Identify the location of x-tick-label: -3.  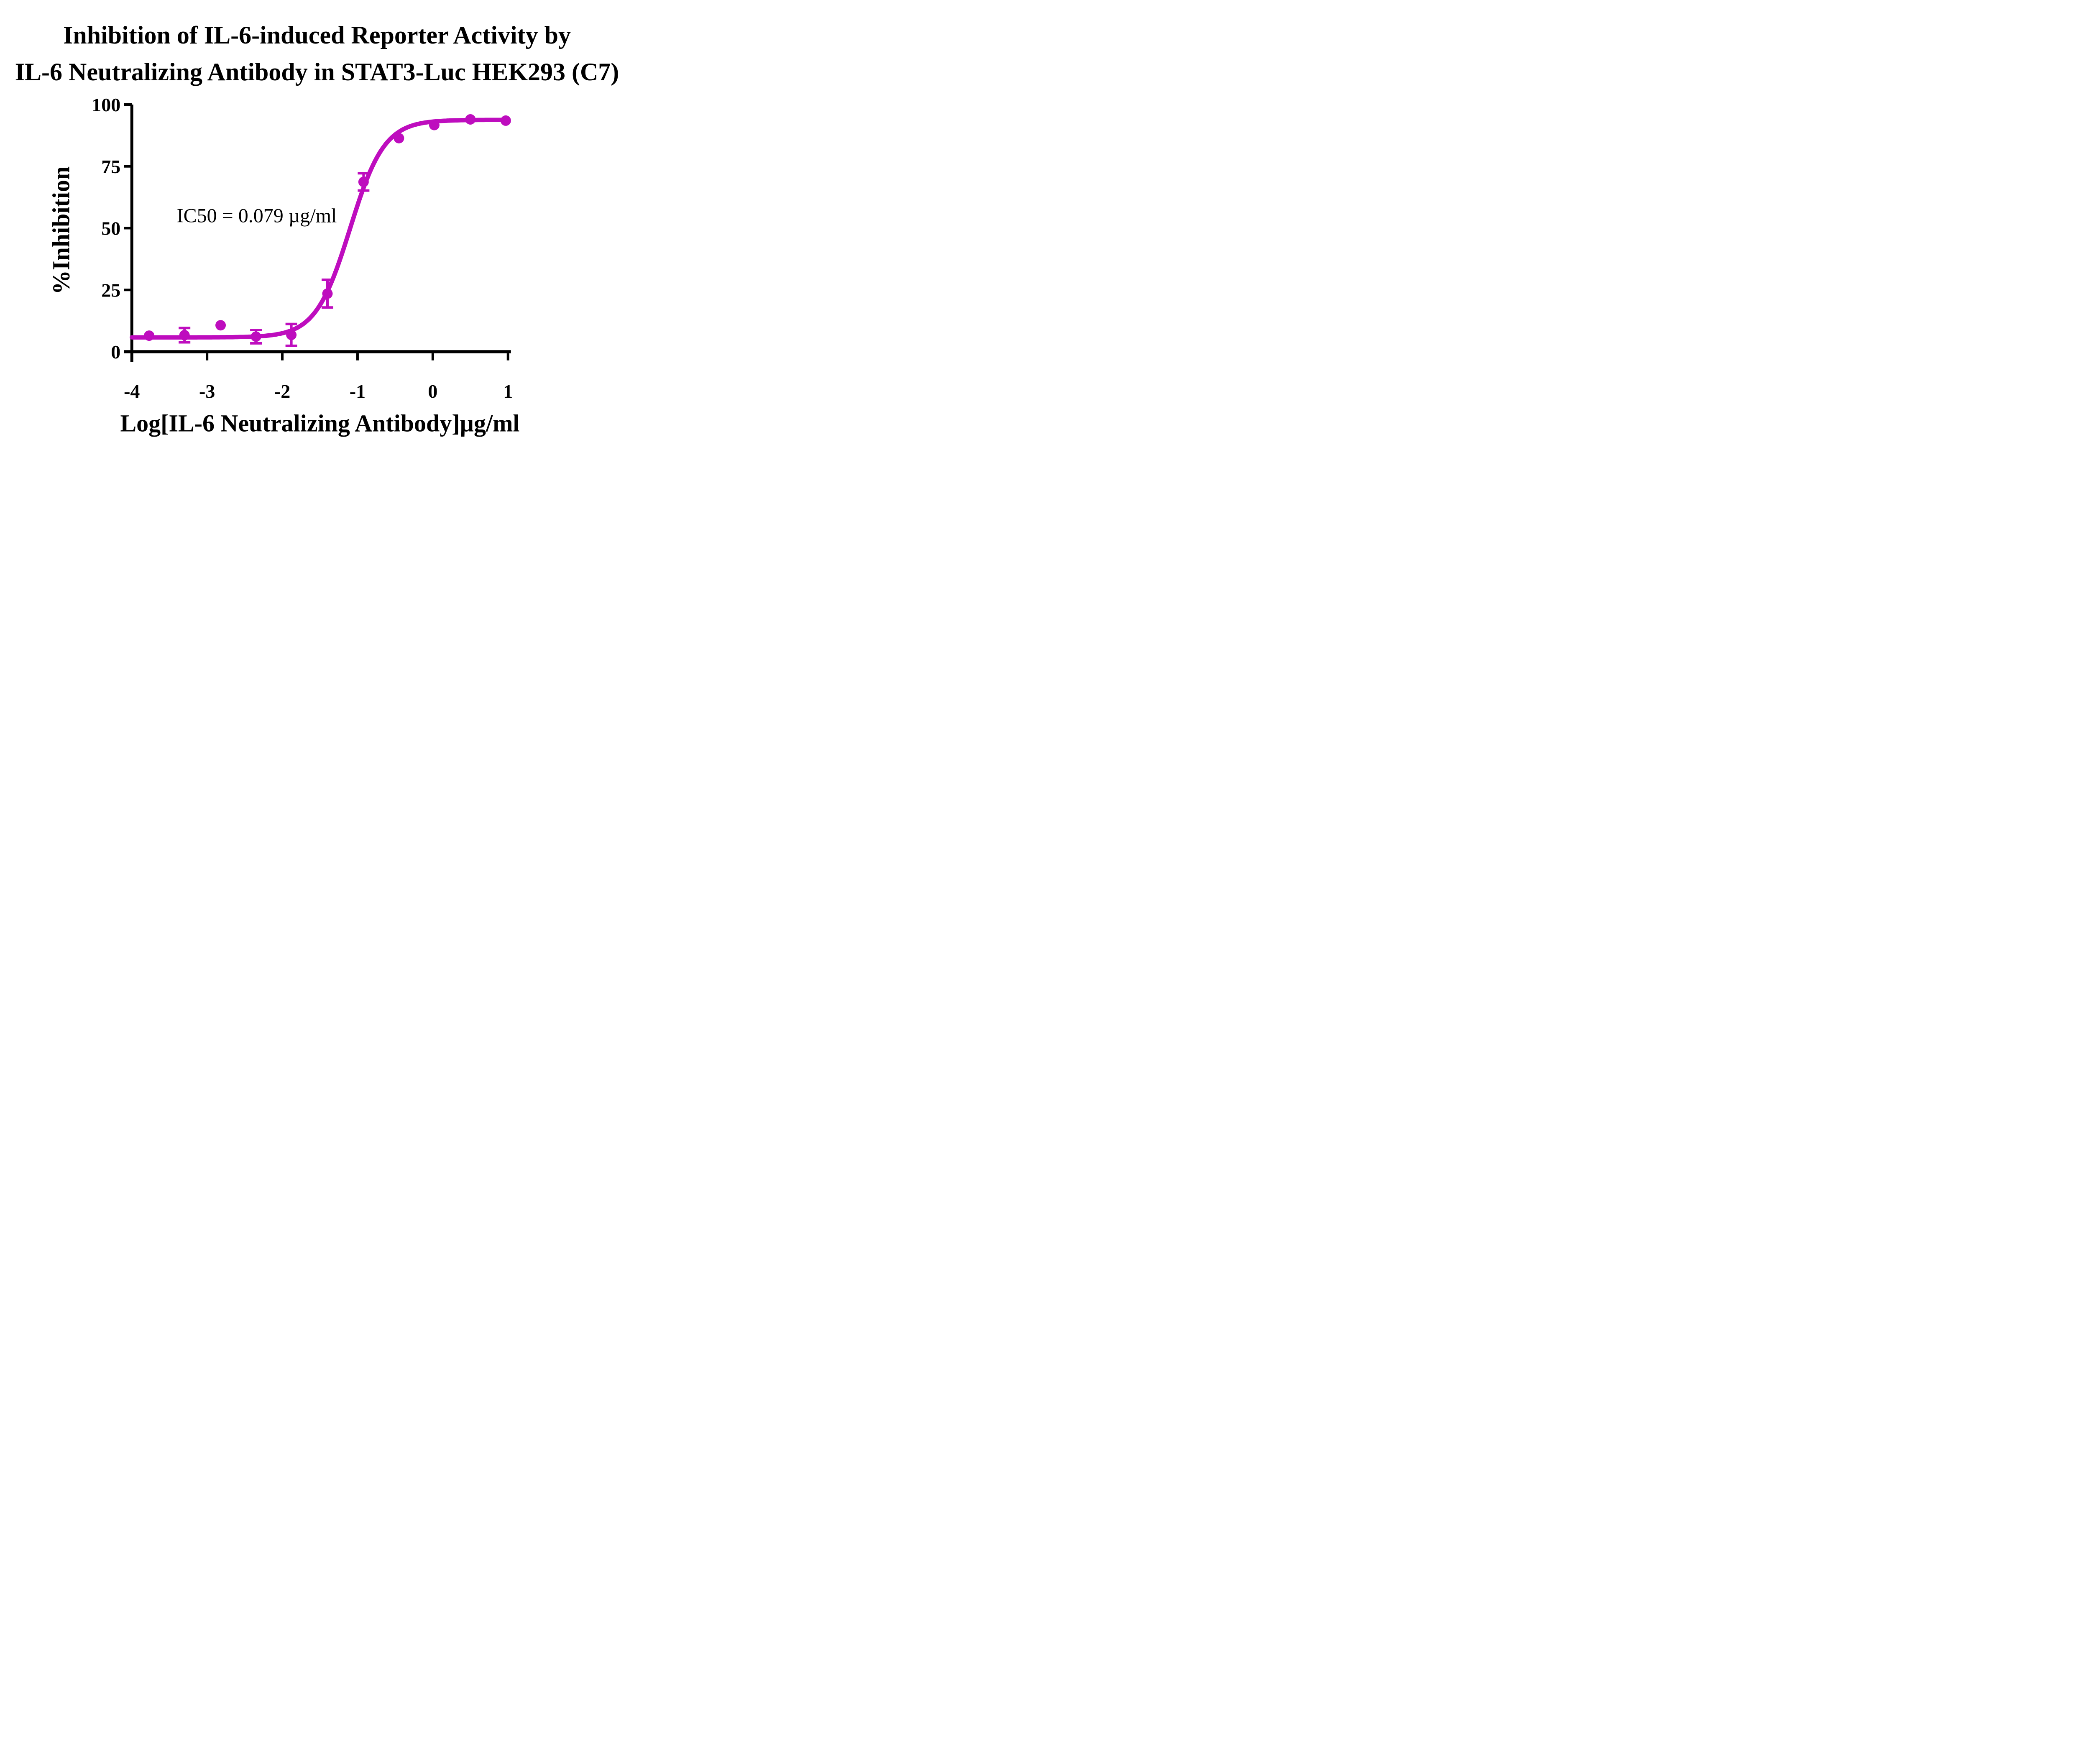
(207, 391).